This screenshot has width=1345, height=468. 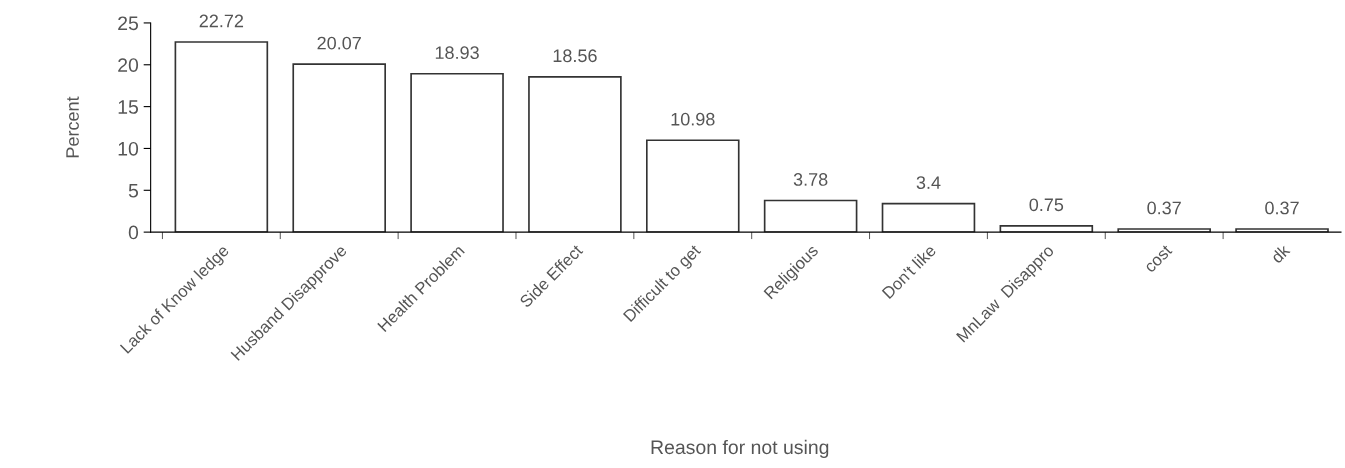 I want to click on data-label: 3.78, so click(x=810, y=179).